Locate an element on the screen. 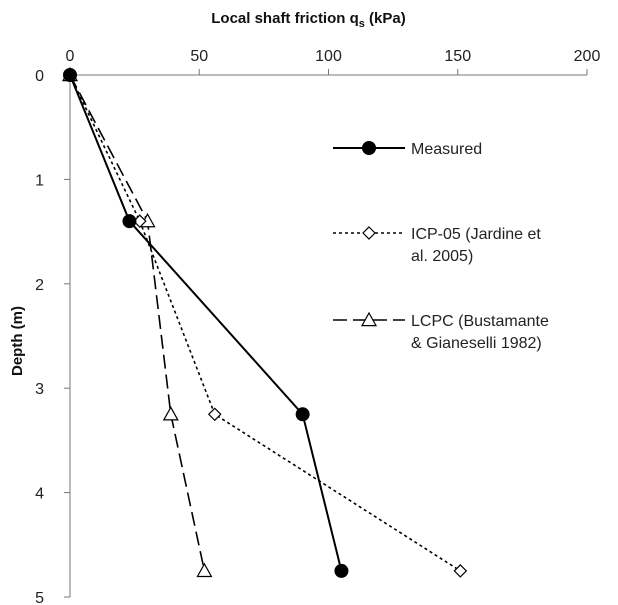 This screenshot has height=605, width=618. x-tick-label: 0 is located at coordinates (70, 56).